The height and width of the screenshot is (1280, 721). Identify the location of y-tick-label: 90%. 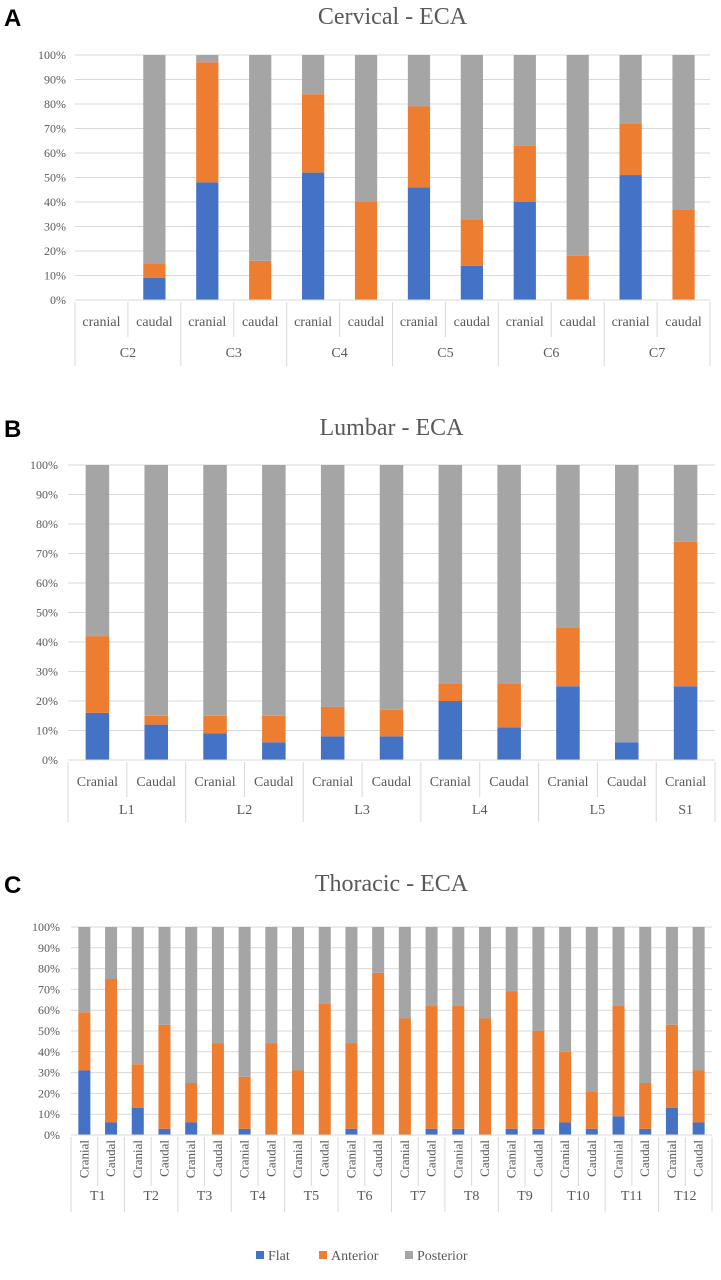
(47, 495).